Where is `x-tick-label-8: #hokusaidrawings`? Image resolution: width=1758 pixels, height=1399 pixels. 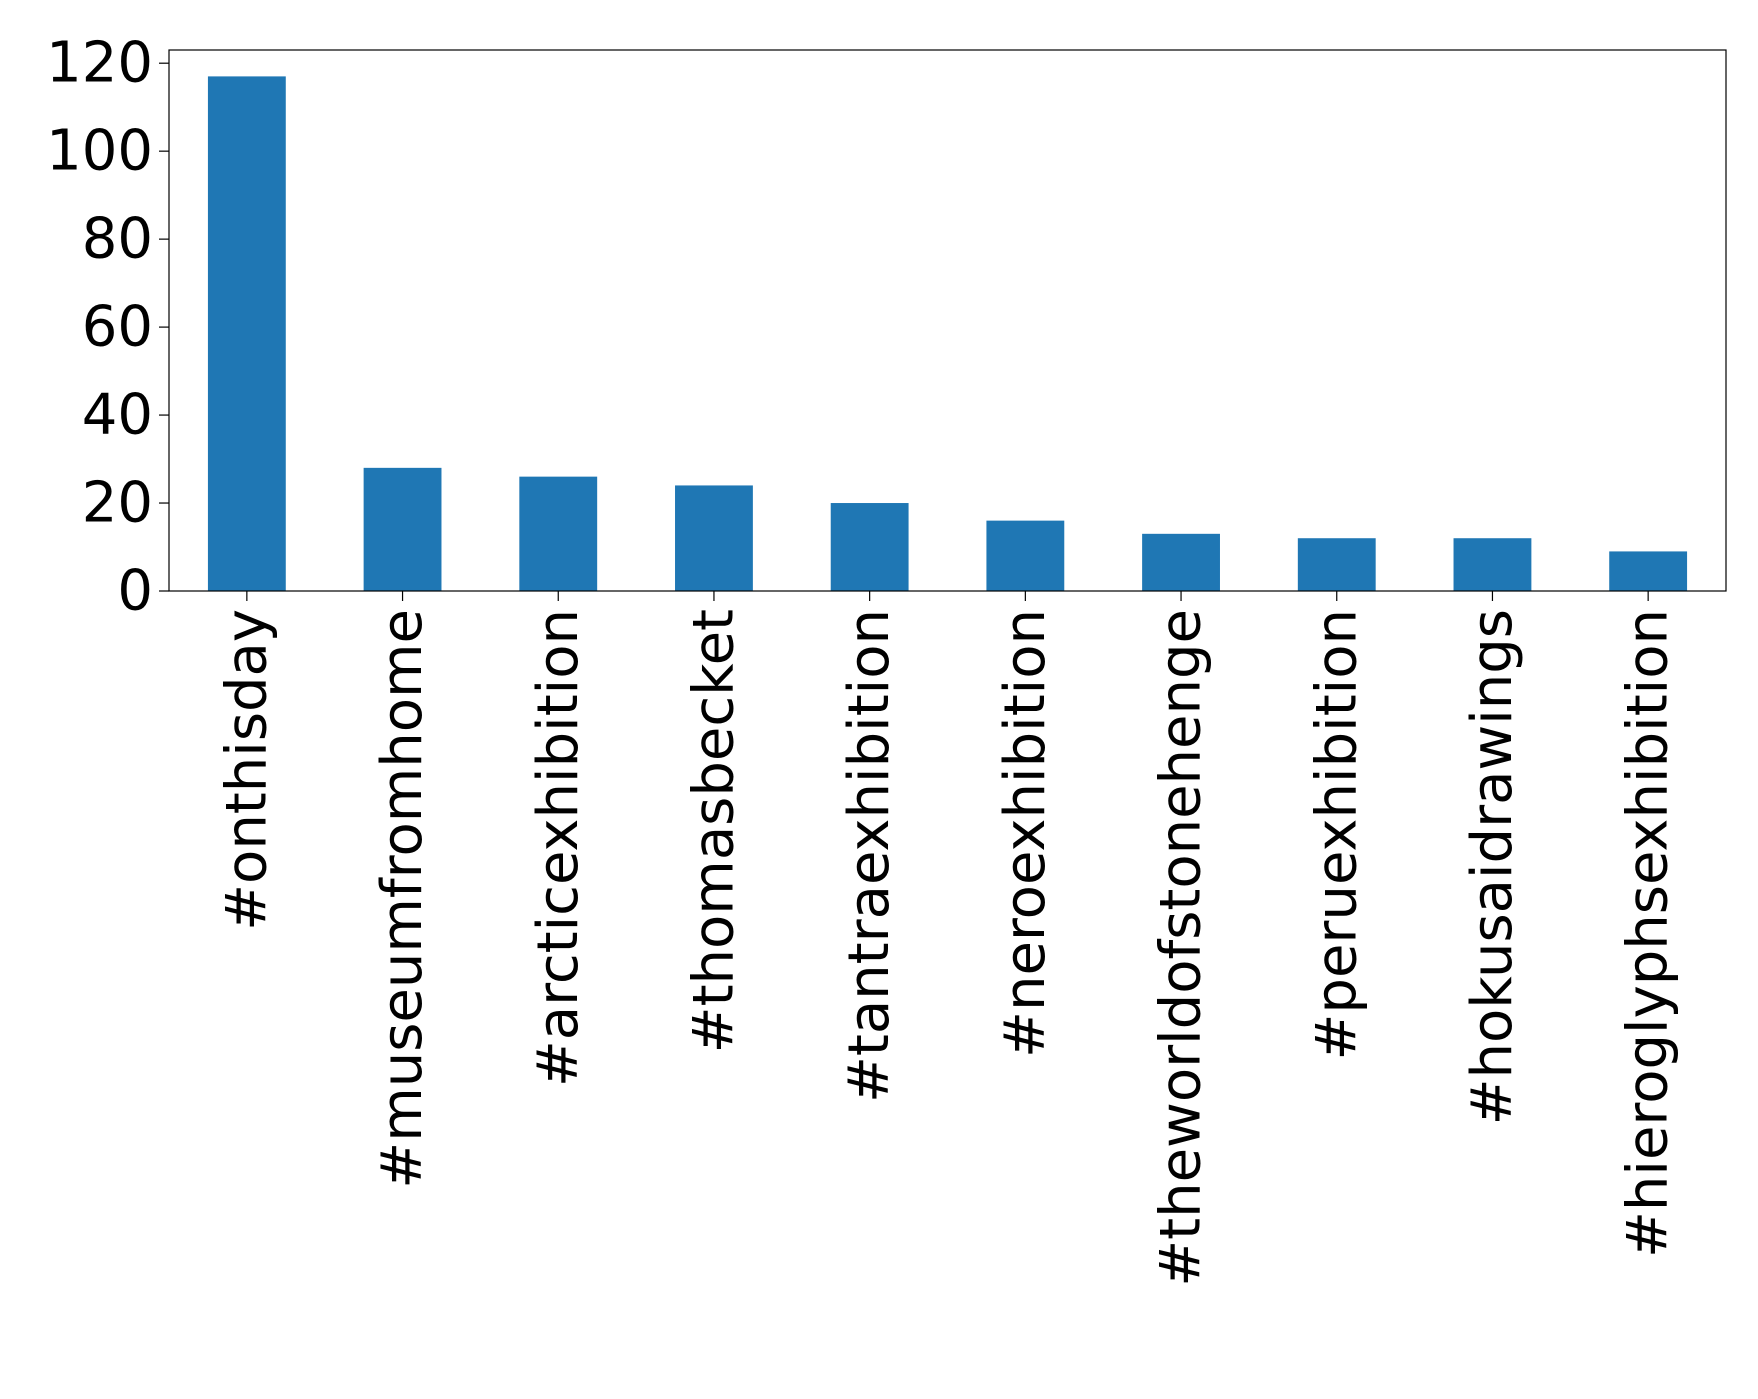 x-tick-label-8: #hokusaidrawings is located at coordinates (1492, 867).